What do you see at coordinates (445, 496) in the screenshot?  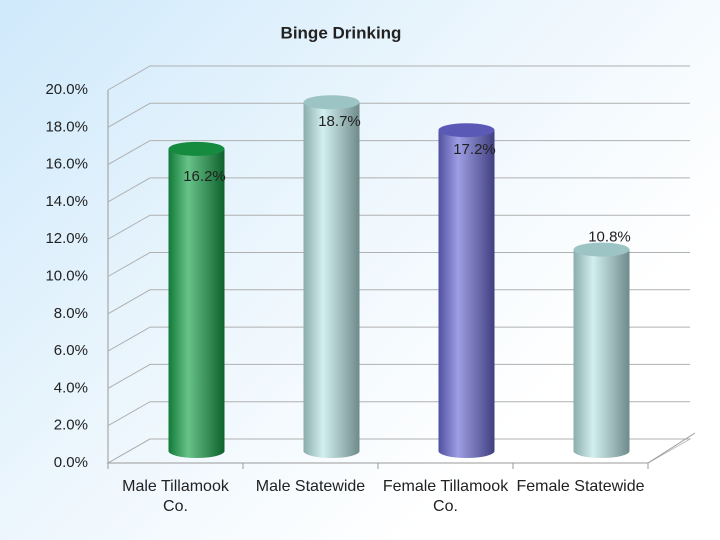 I see `x-tick-label: Female Tillamook Co.` at bounding box center [445, 496].